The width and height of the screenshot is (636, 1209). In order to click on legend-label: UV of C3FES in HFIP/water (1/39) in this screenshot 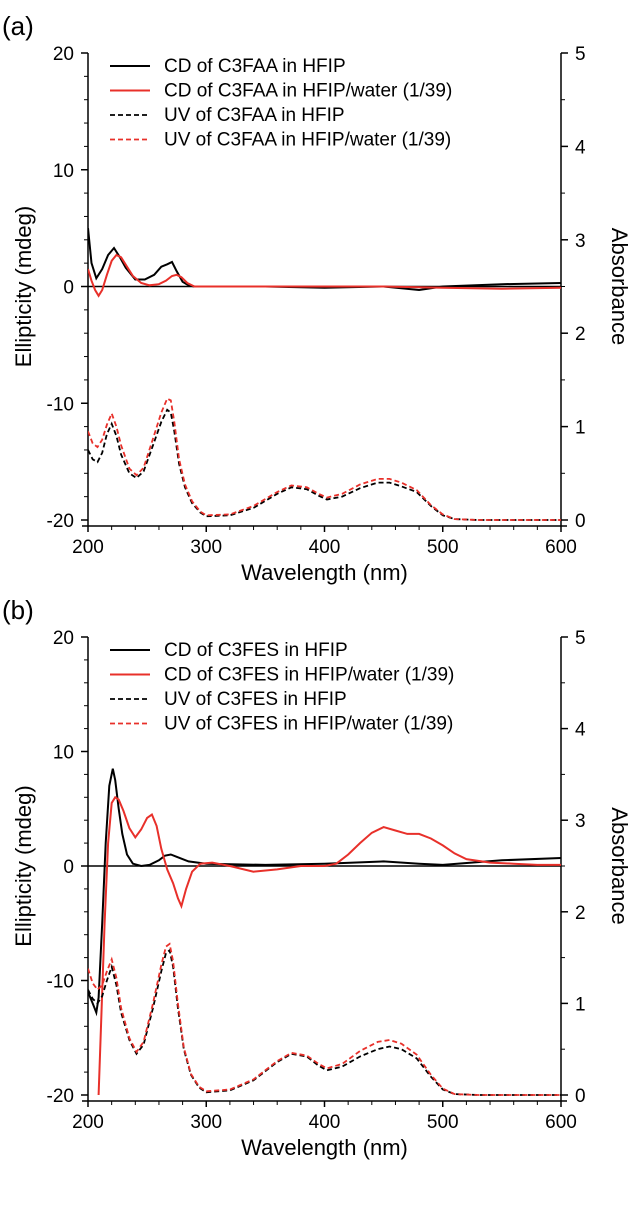, I will do `click(308, 724)`.